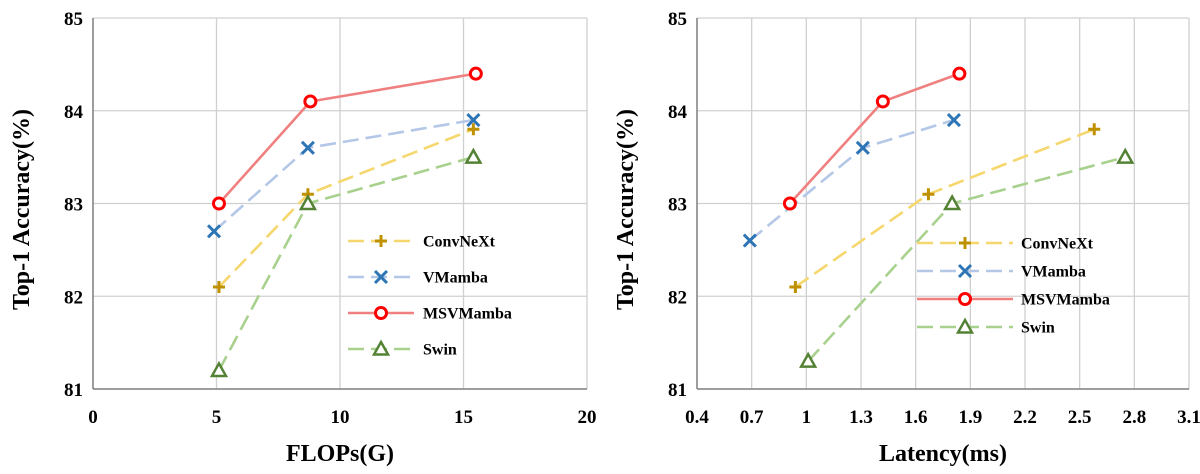 This screenshot has height=474, width=1200. What do you see at coordinates (463, 417) in the screenshot?
I see `x-tick-label: 15` at bounding box center [463, 417].